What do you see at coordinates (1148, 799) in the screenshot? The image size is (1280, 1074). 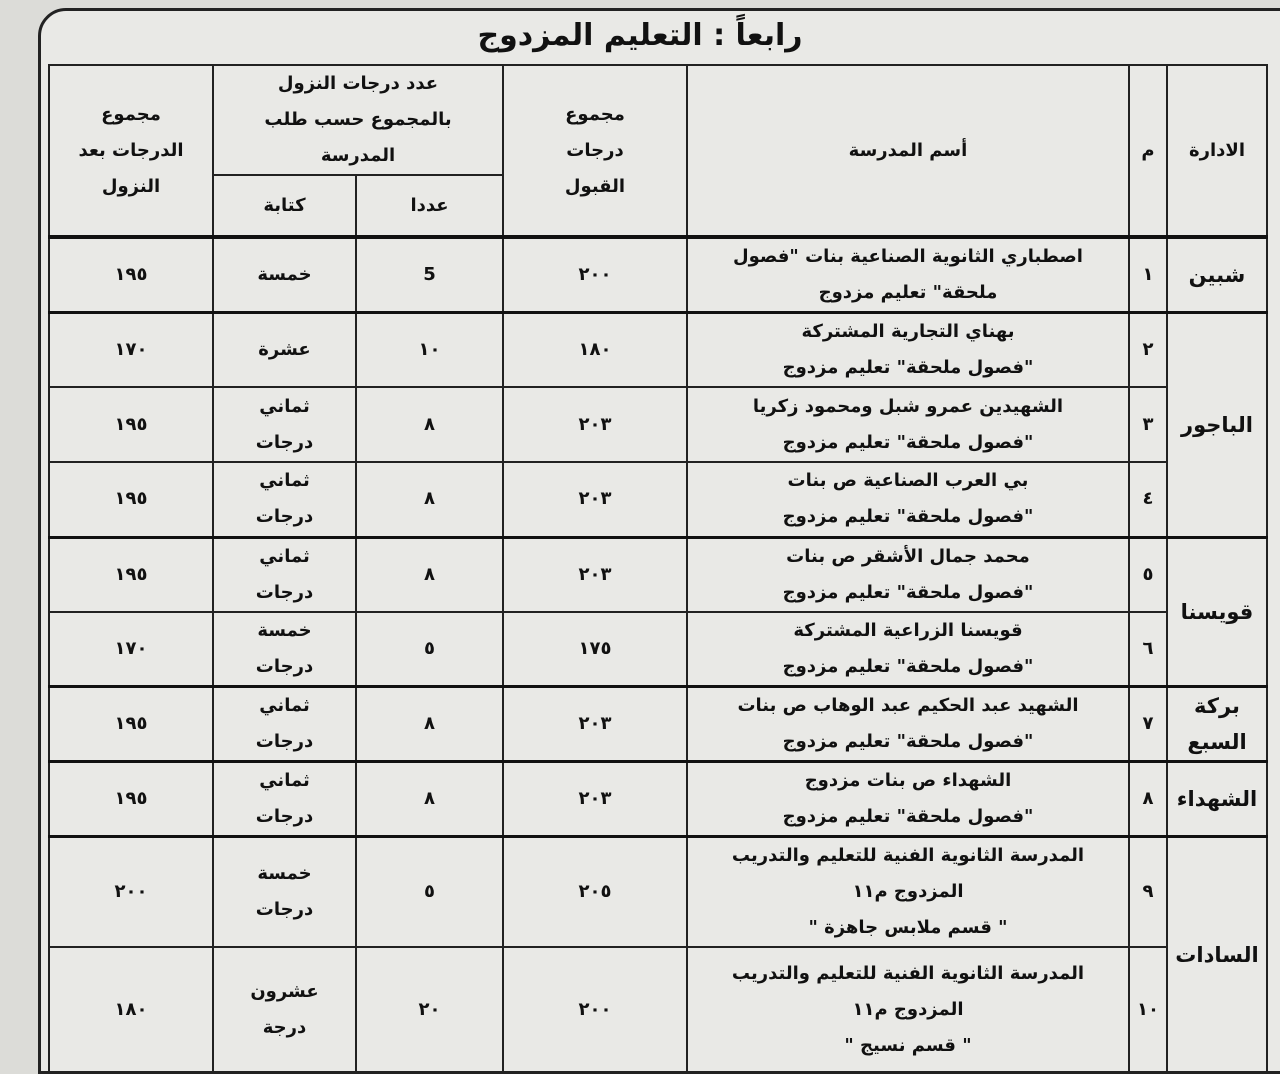 I see `cell-num: ٨` at bounding box center [1148, 799].